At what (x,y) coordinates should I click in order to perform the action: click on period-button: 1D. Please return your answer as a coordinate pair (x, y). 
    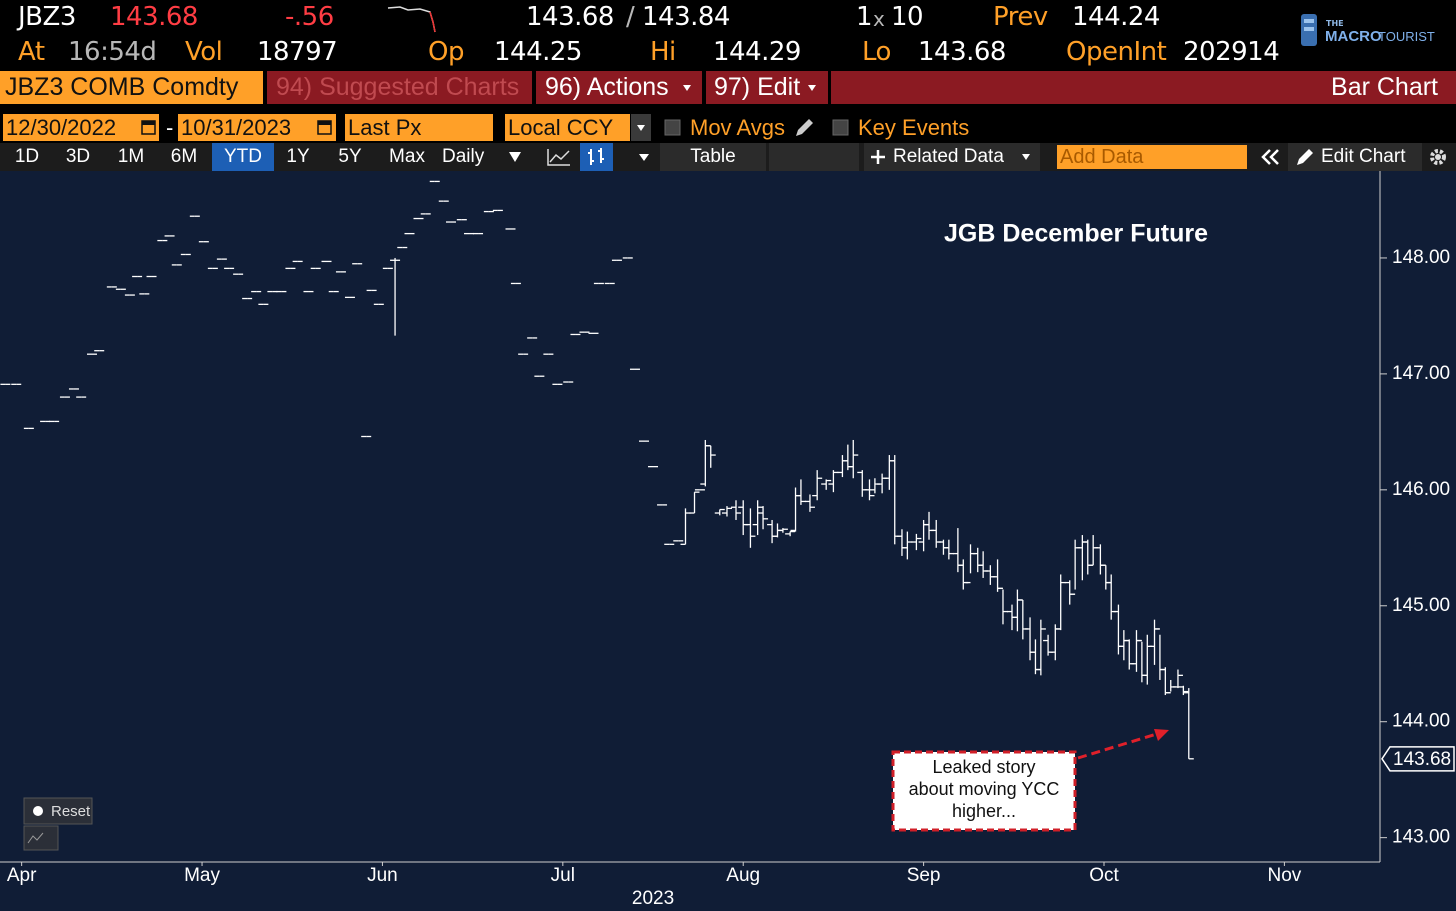
    Looking at the image, I should click on (27, 156).